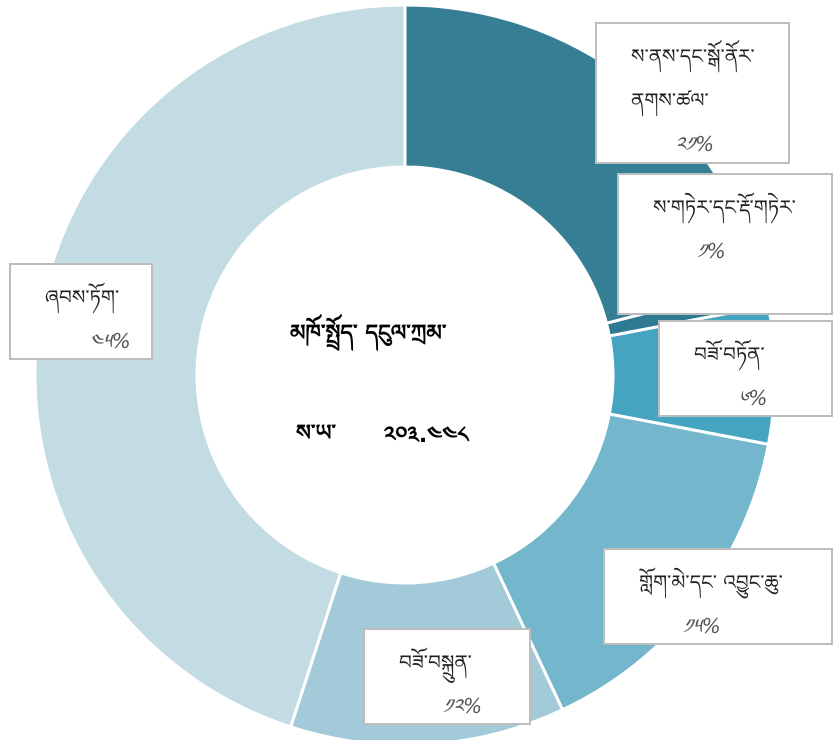 Image resolution: width=833 pixels, height=740 pixels. Describe the element at coordinates (729, 354) in the screenshot. I see `category-label: བཟོ་བཏོན་` at that location.